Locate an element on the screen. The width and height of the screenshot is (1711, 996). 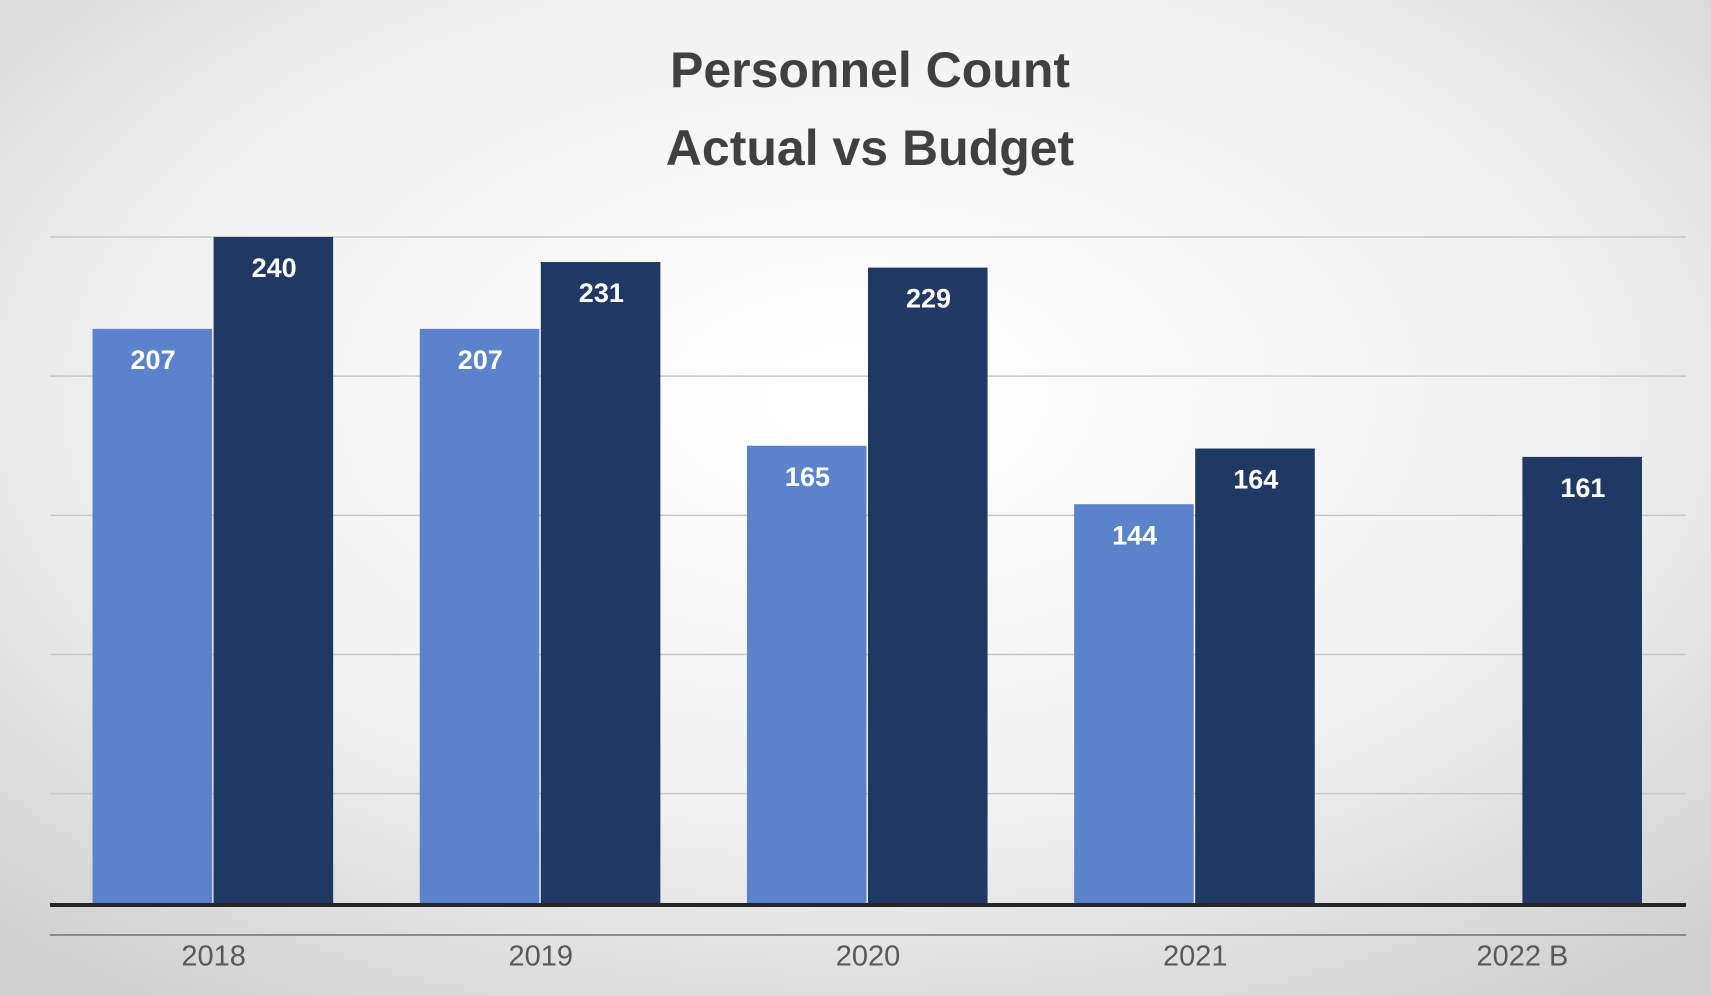
data-label: 231 is located at coordinates (601, 293).